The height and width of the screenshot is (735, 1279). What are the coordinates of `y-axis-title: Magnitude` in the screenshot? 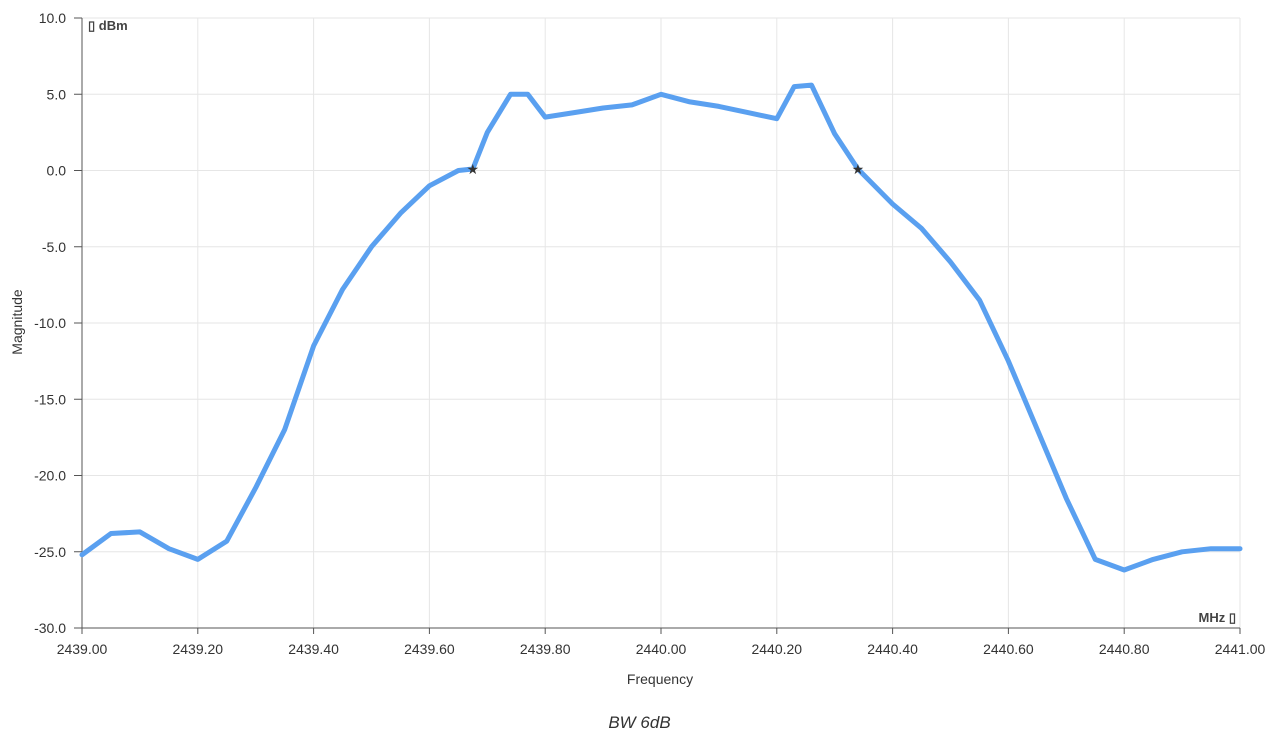 It's located at (17, 322).